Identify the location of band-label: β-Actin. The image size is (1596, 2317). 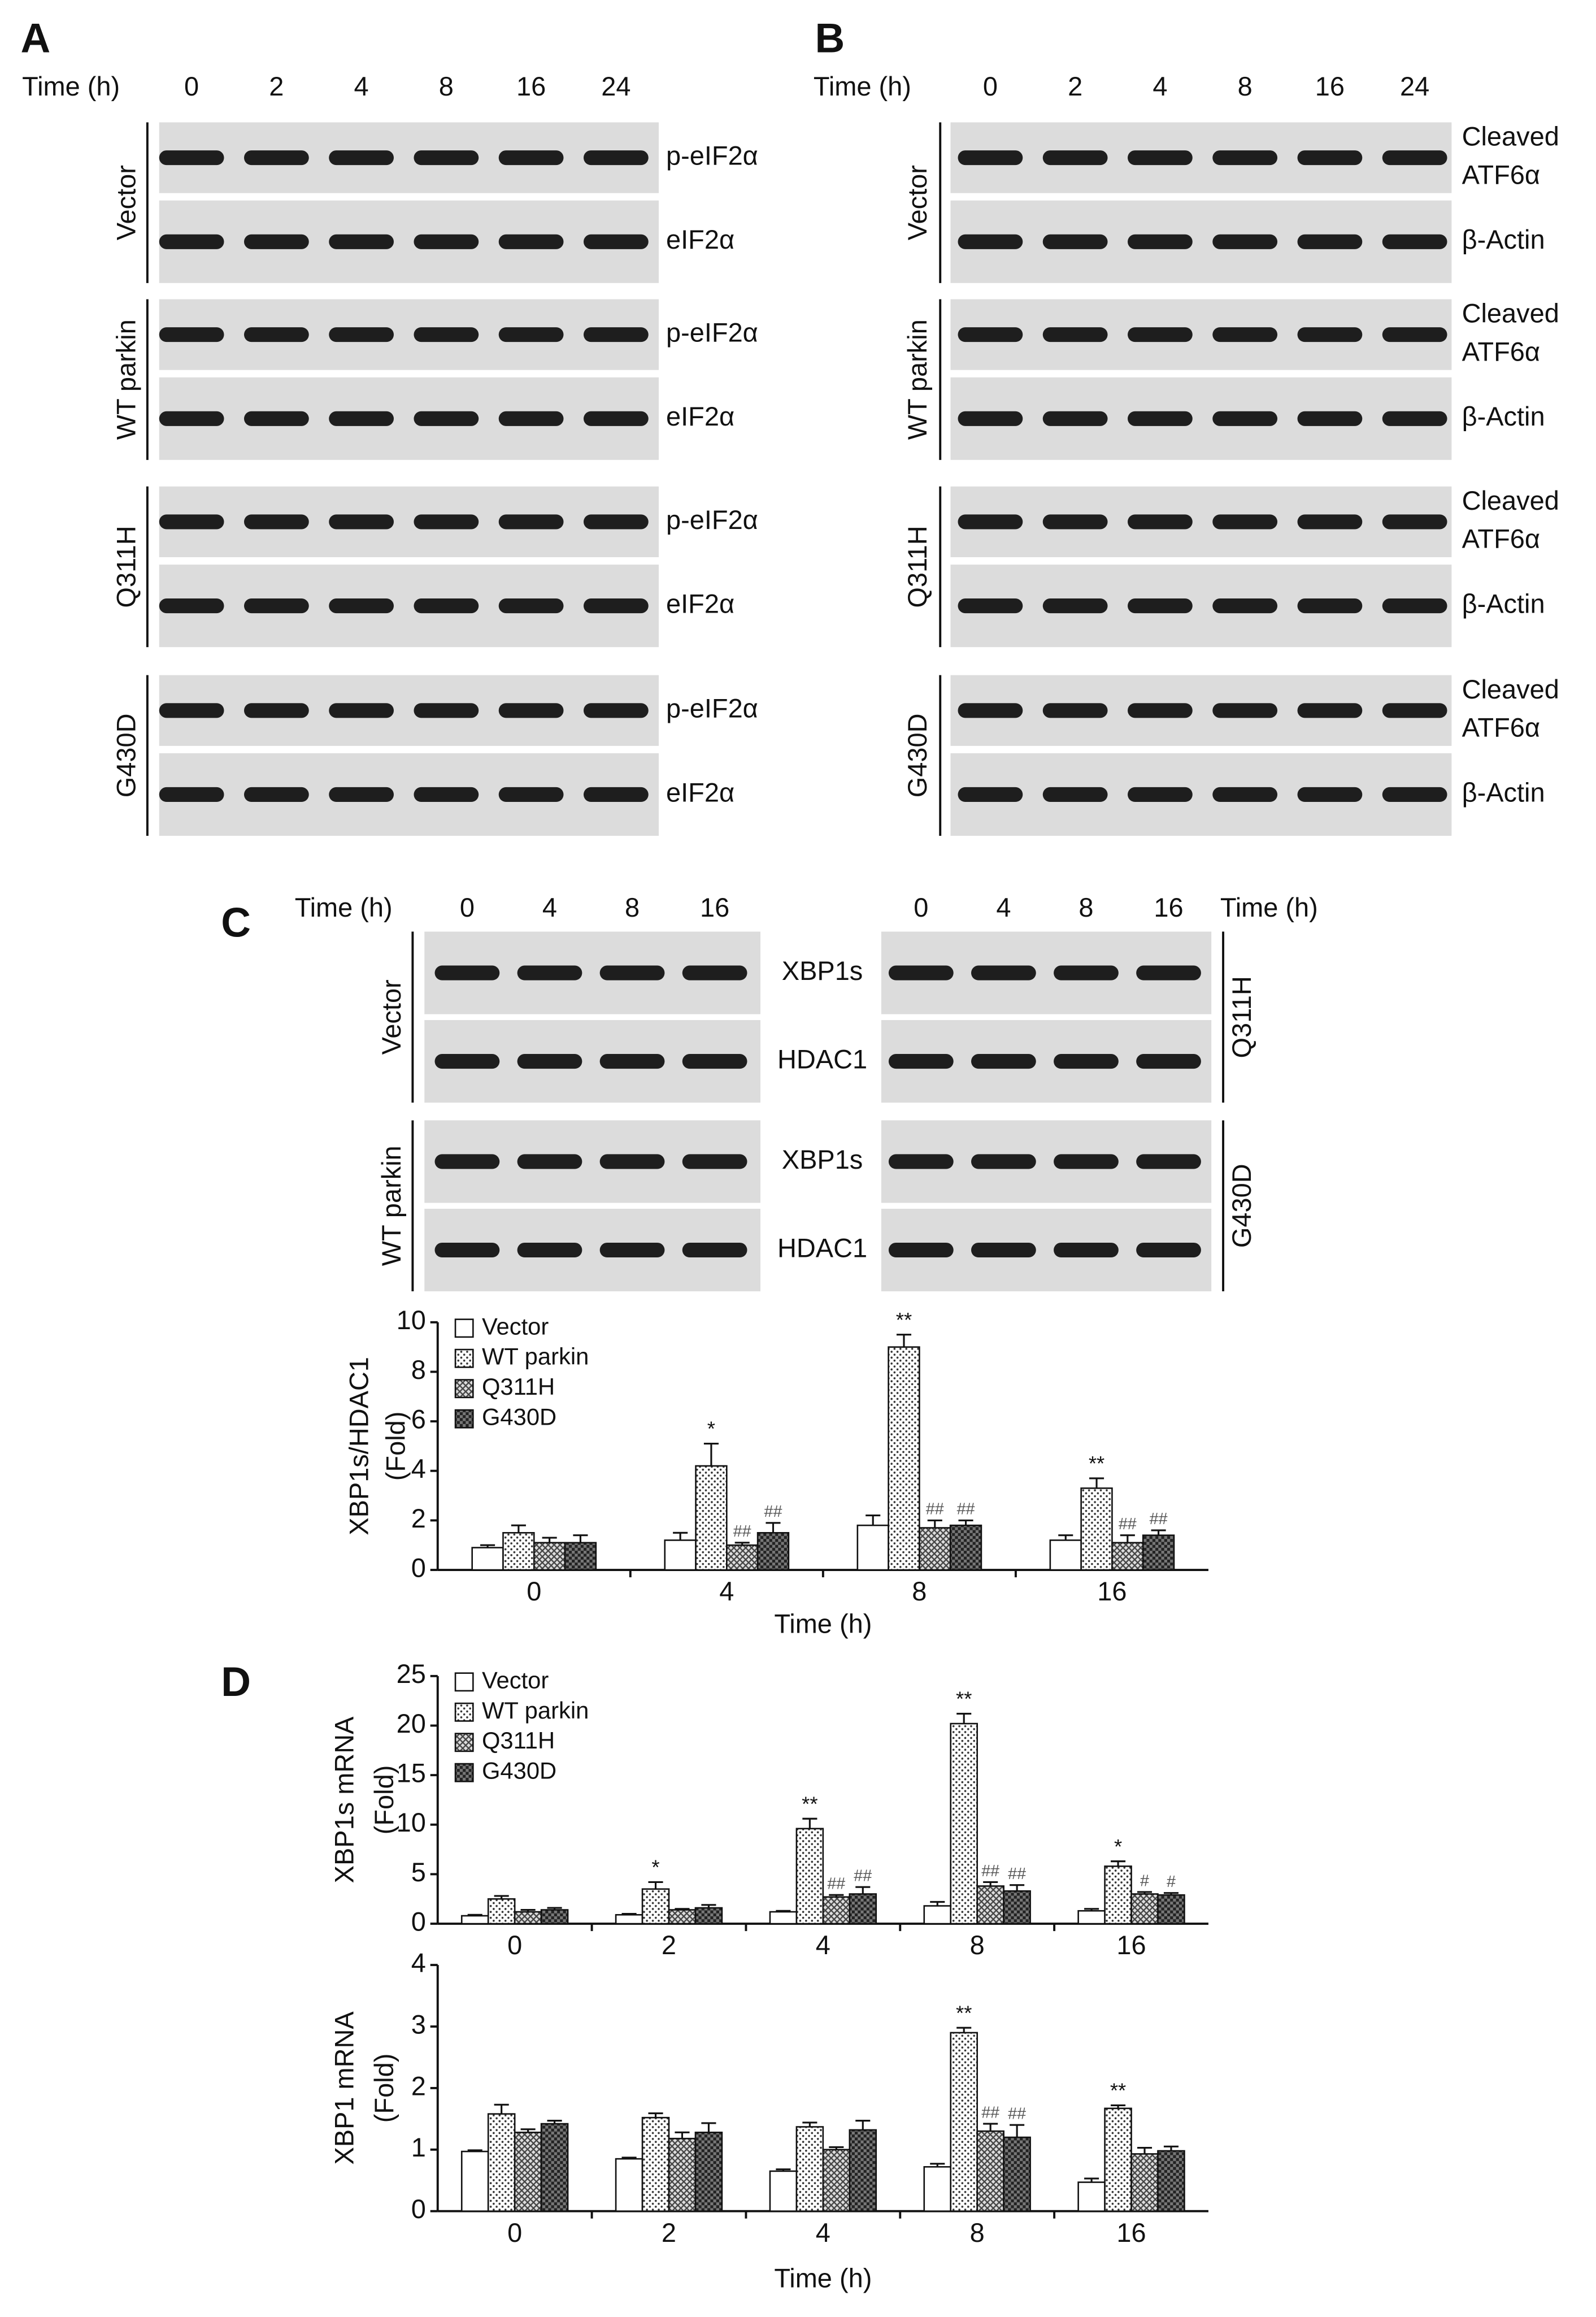
(1503, 239).